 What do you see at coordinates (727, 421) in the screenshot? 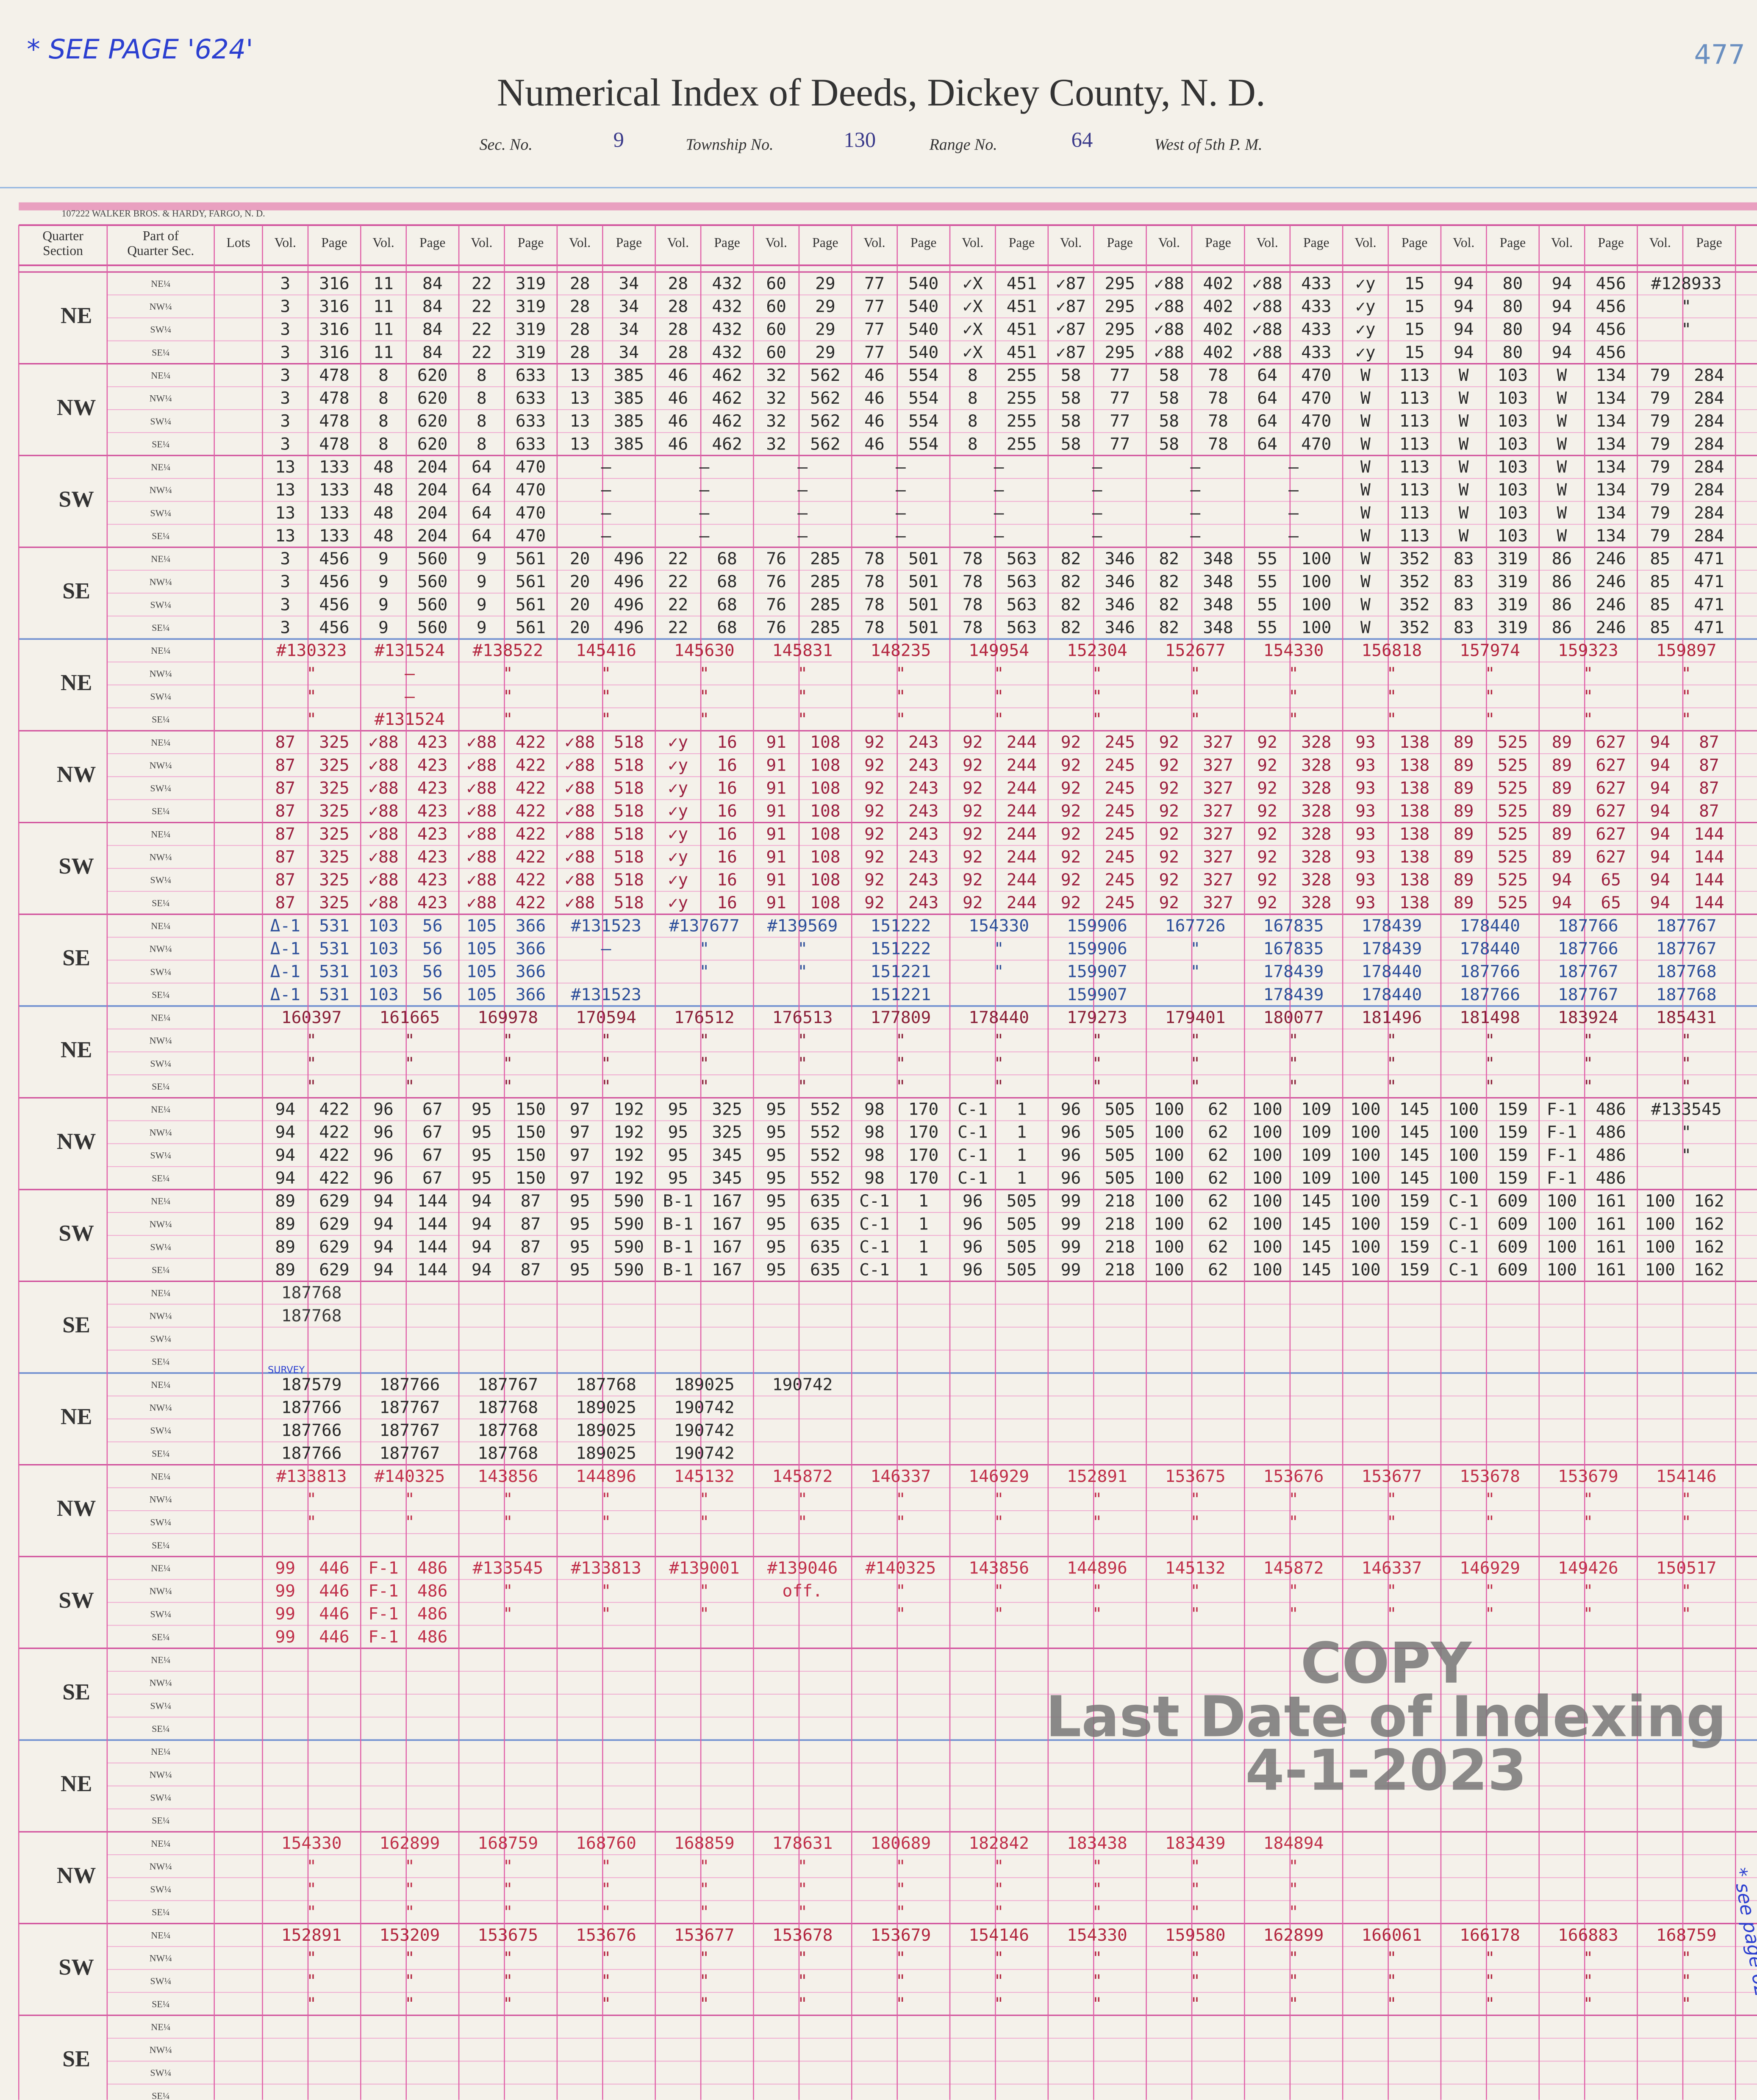
I see `cell-entry: 462` at bounding box center [727, 421].